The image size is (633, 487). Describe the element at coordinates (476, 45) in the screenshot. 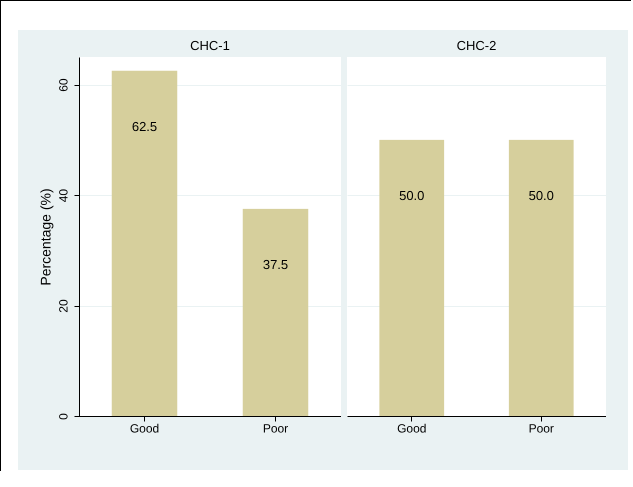

I see `chart-title: CHC-2` at that location.